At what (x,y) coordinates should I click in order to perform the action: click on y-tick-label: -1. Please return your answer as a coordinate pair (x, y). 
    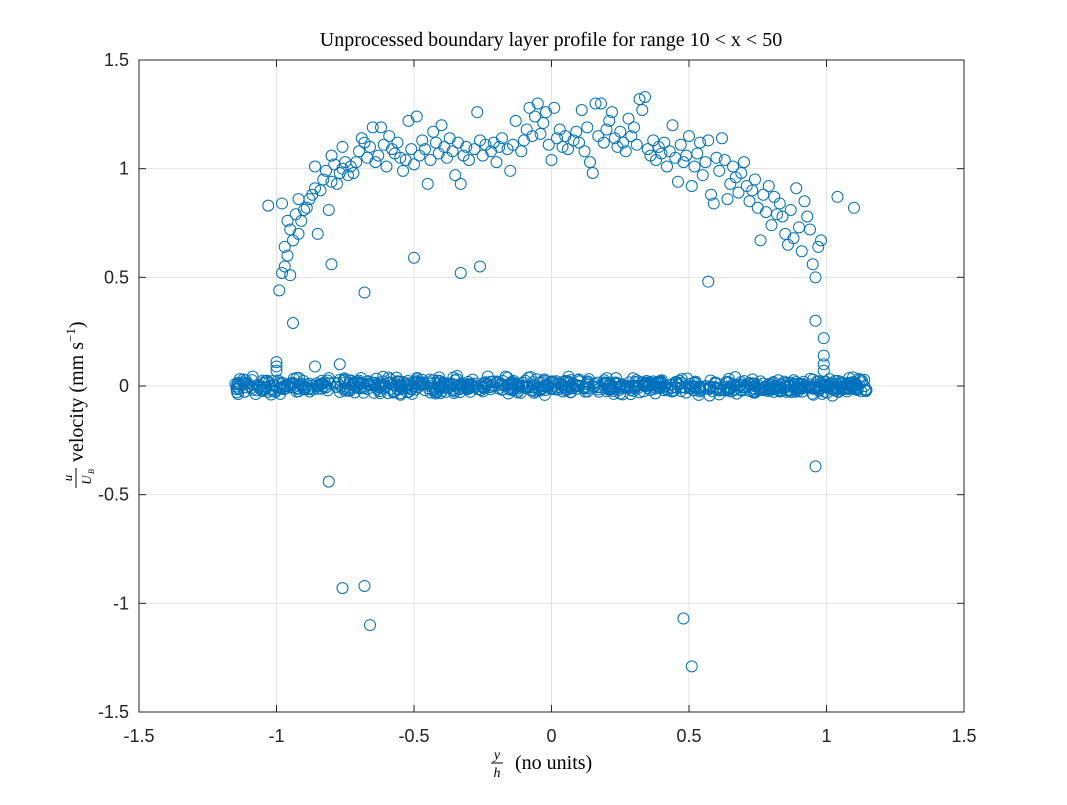
    Looking at the image, I should click on (121, 603).